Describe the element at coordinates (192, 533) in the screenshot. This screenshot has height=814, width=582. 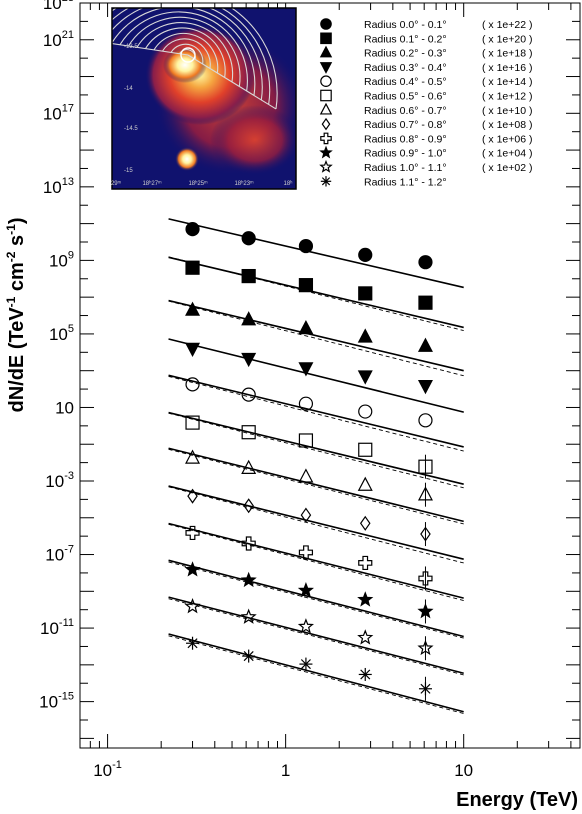
I see `cross-open-marker` at that location.